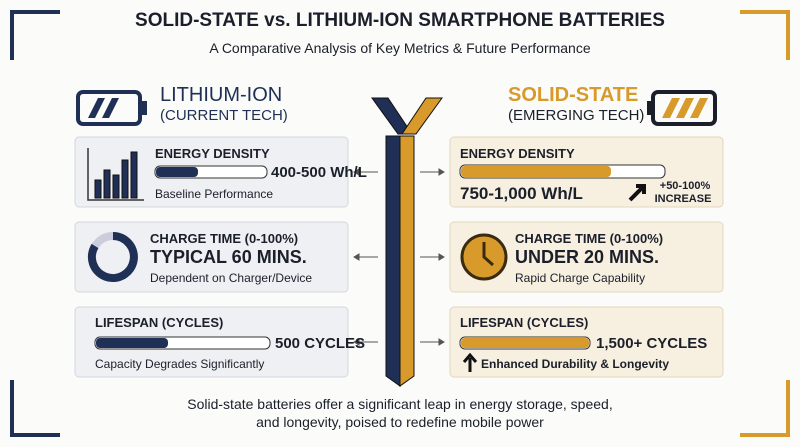  What do you see at coordinates (488, 254) in the screenshot?
I see `clock-hands` at bounding box center [488, 254].